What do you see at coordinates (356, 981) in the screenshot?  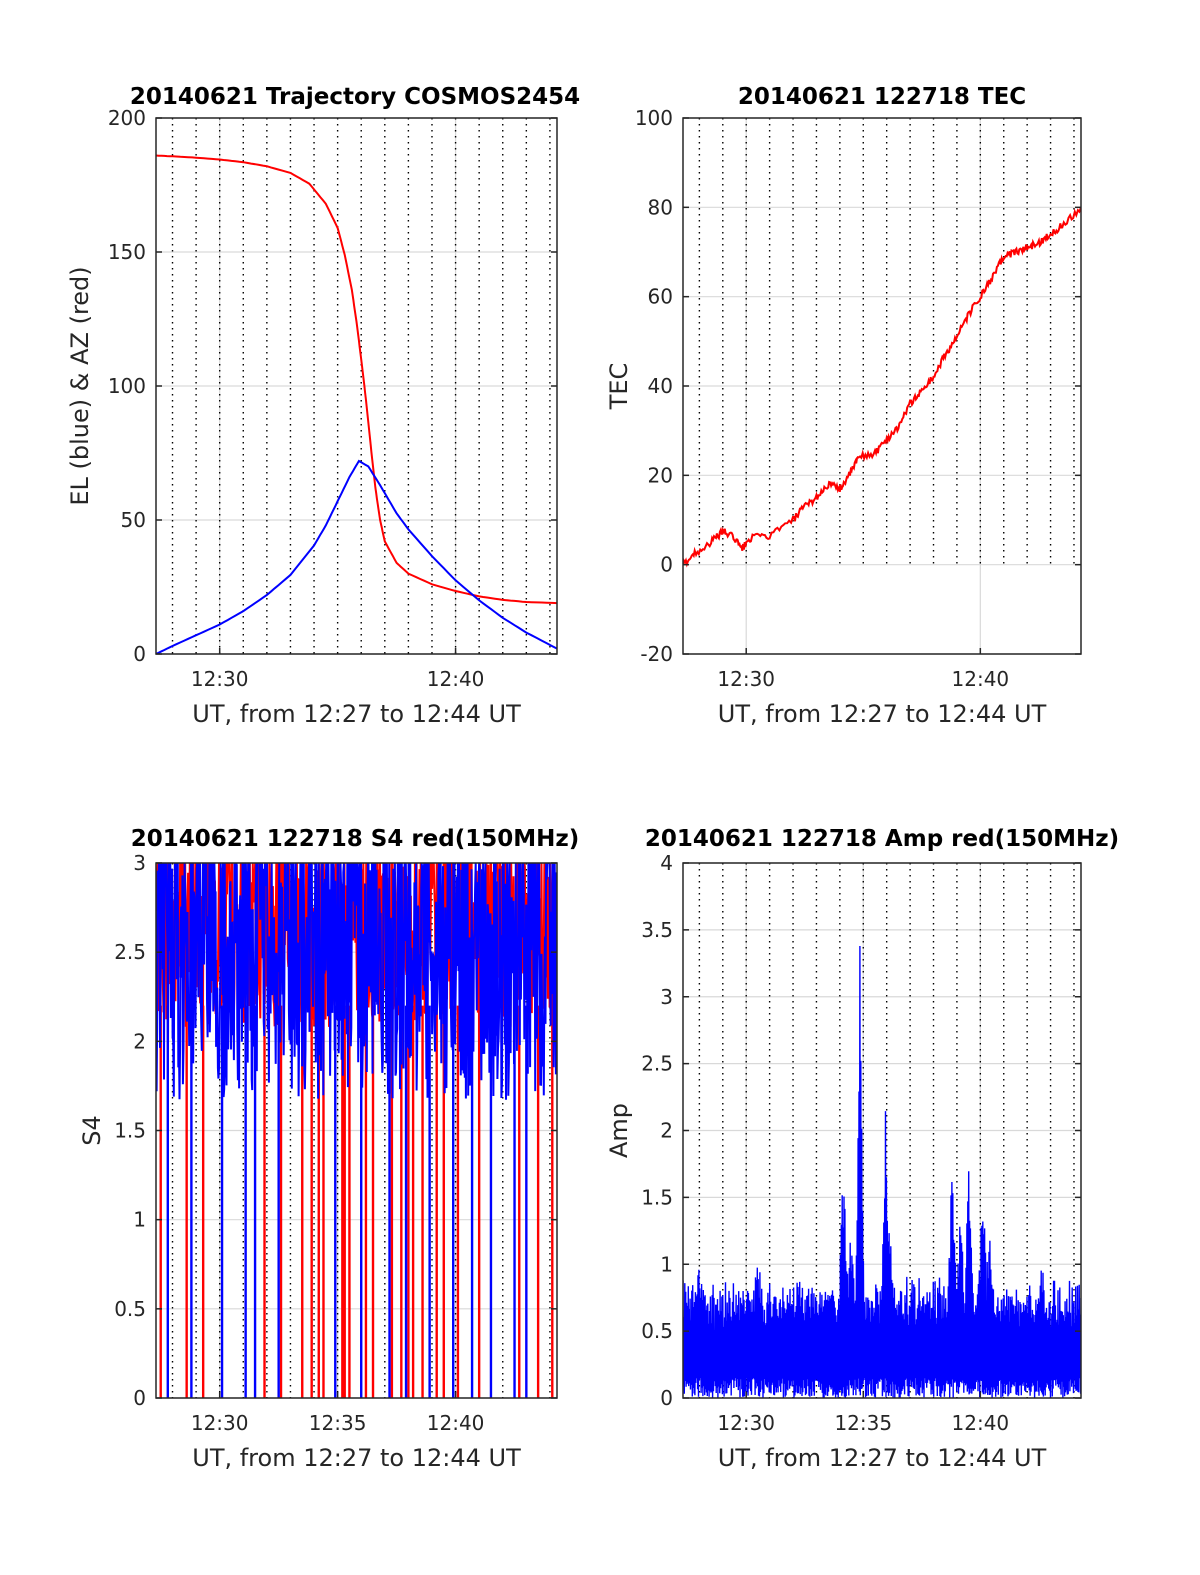 I see `series-line-blue` at bounding box center [356, 981].